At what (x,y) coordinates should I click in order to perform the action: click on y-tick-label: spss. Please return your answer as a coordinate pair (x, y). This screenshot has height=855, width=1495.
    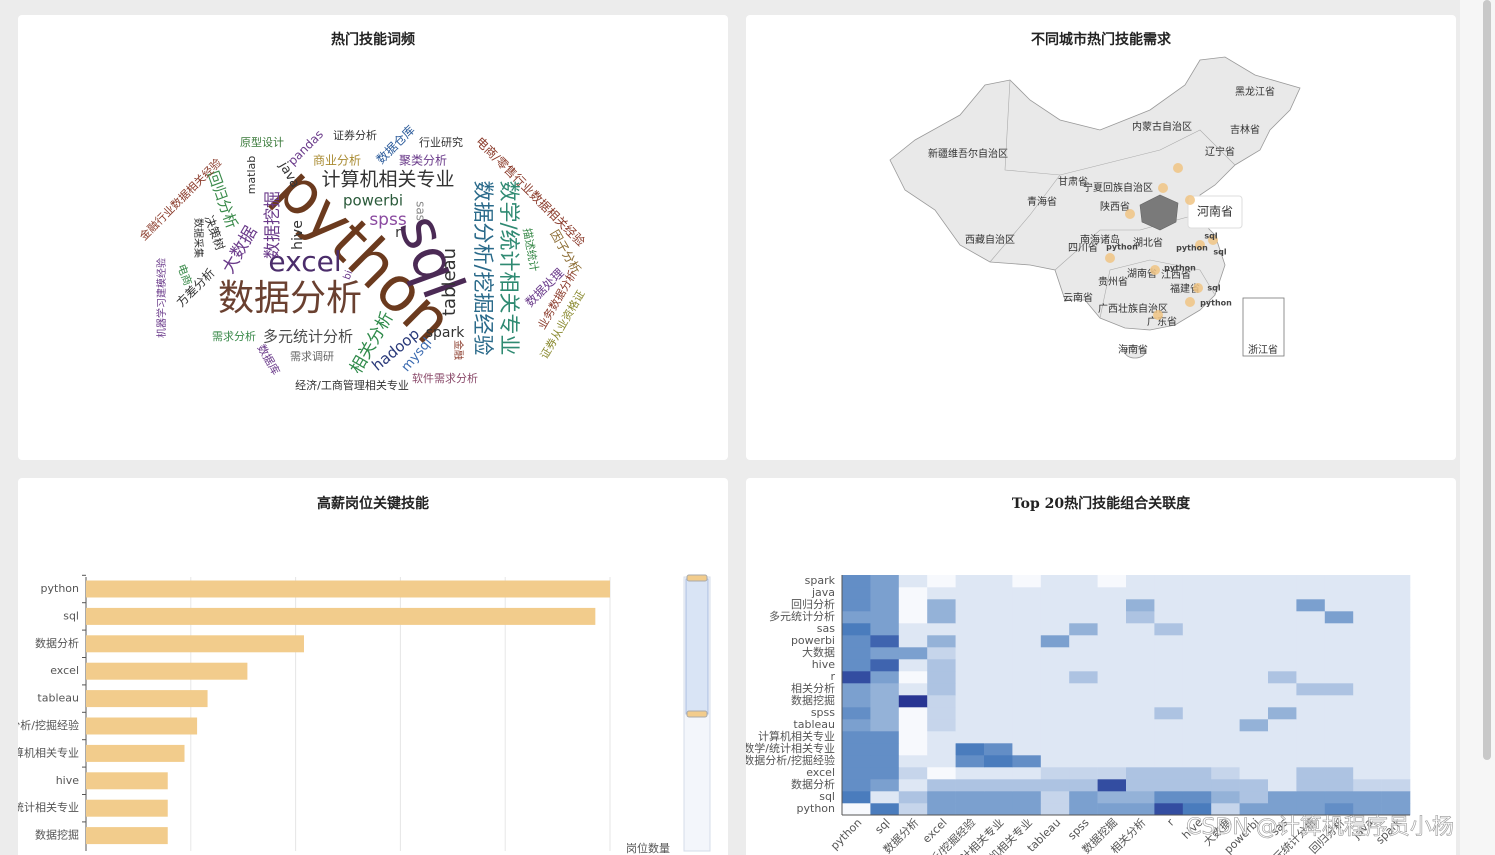
    Looking at the image, I should click on (823, 712).